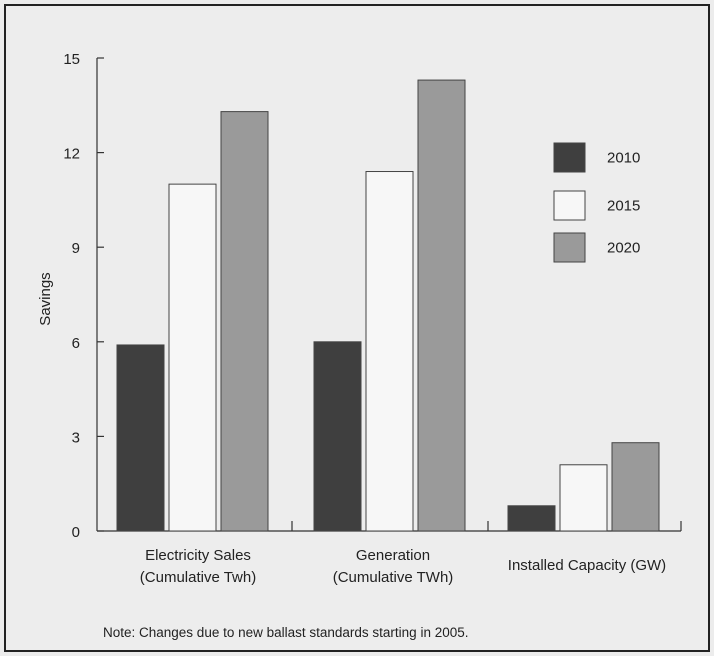  What do you see at coordinates (393, 577) in the screenshot?
I see `x-category-label: (Cumulative TWh)` at bounding box center [393, 577].